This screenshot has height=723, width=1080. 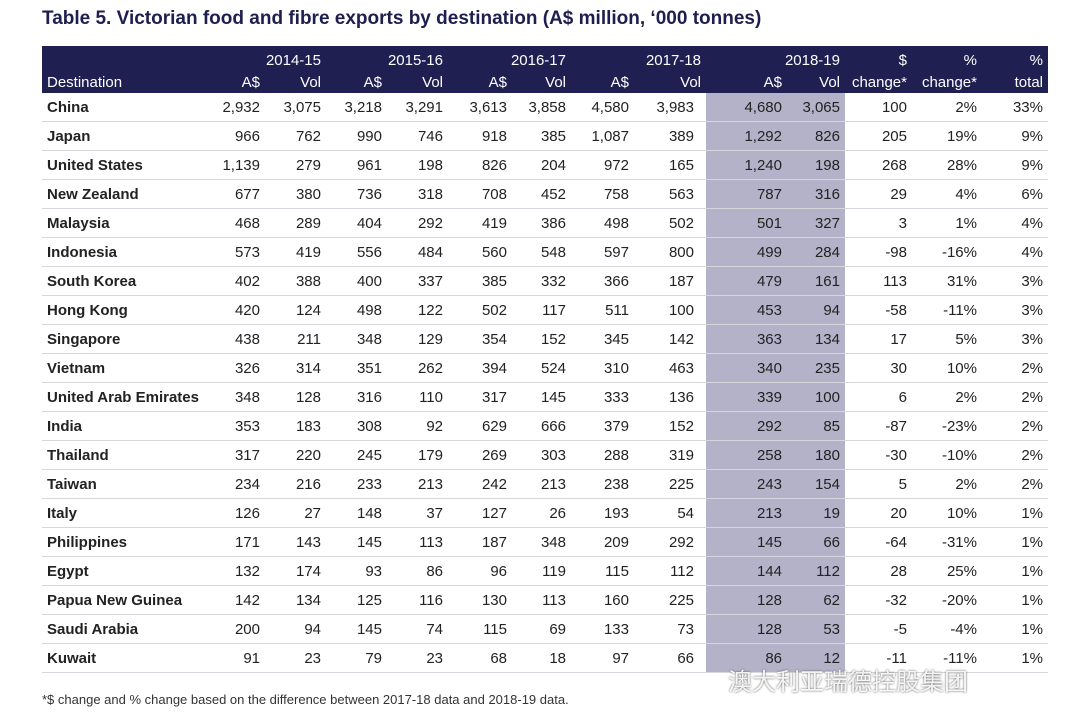 I want to click on cell: 327, so click(x=816, y=223).